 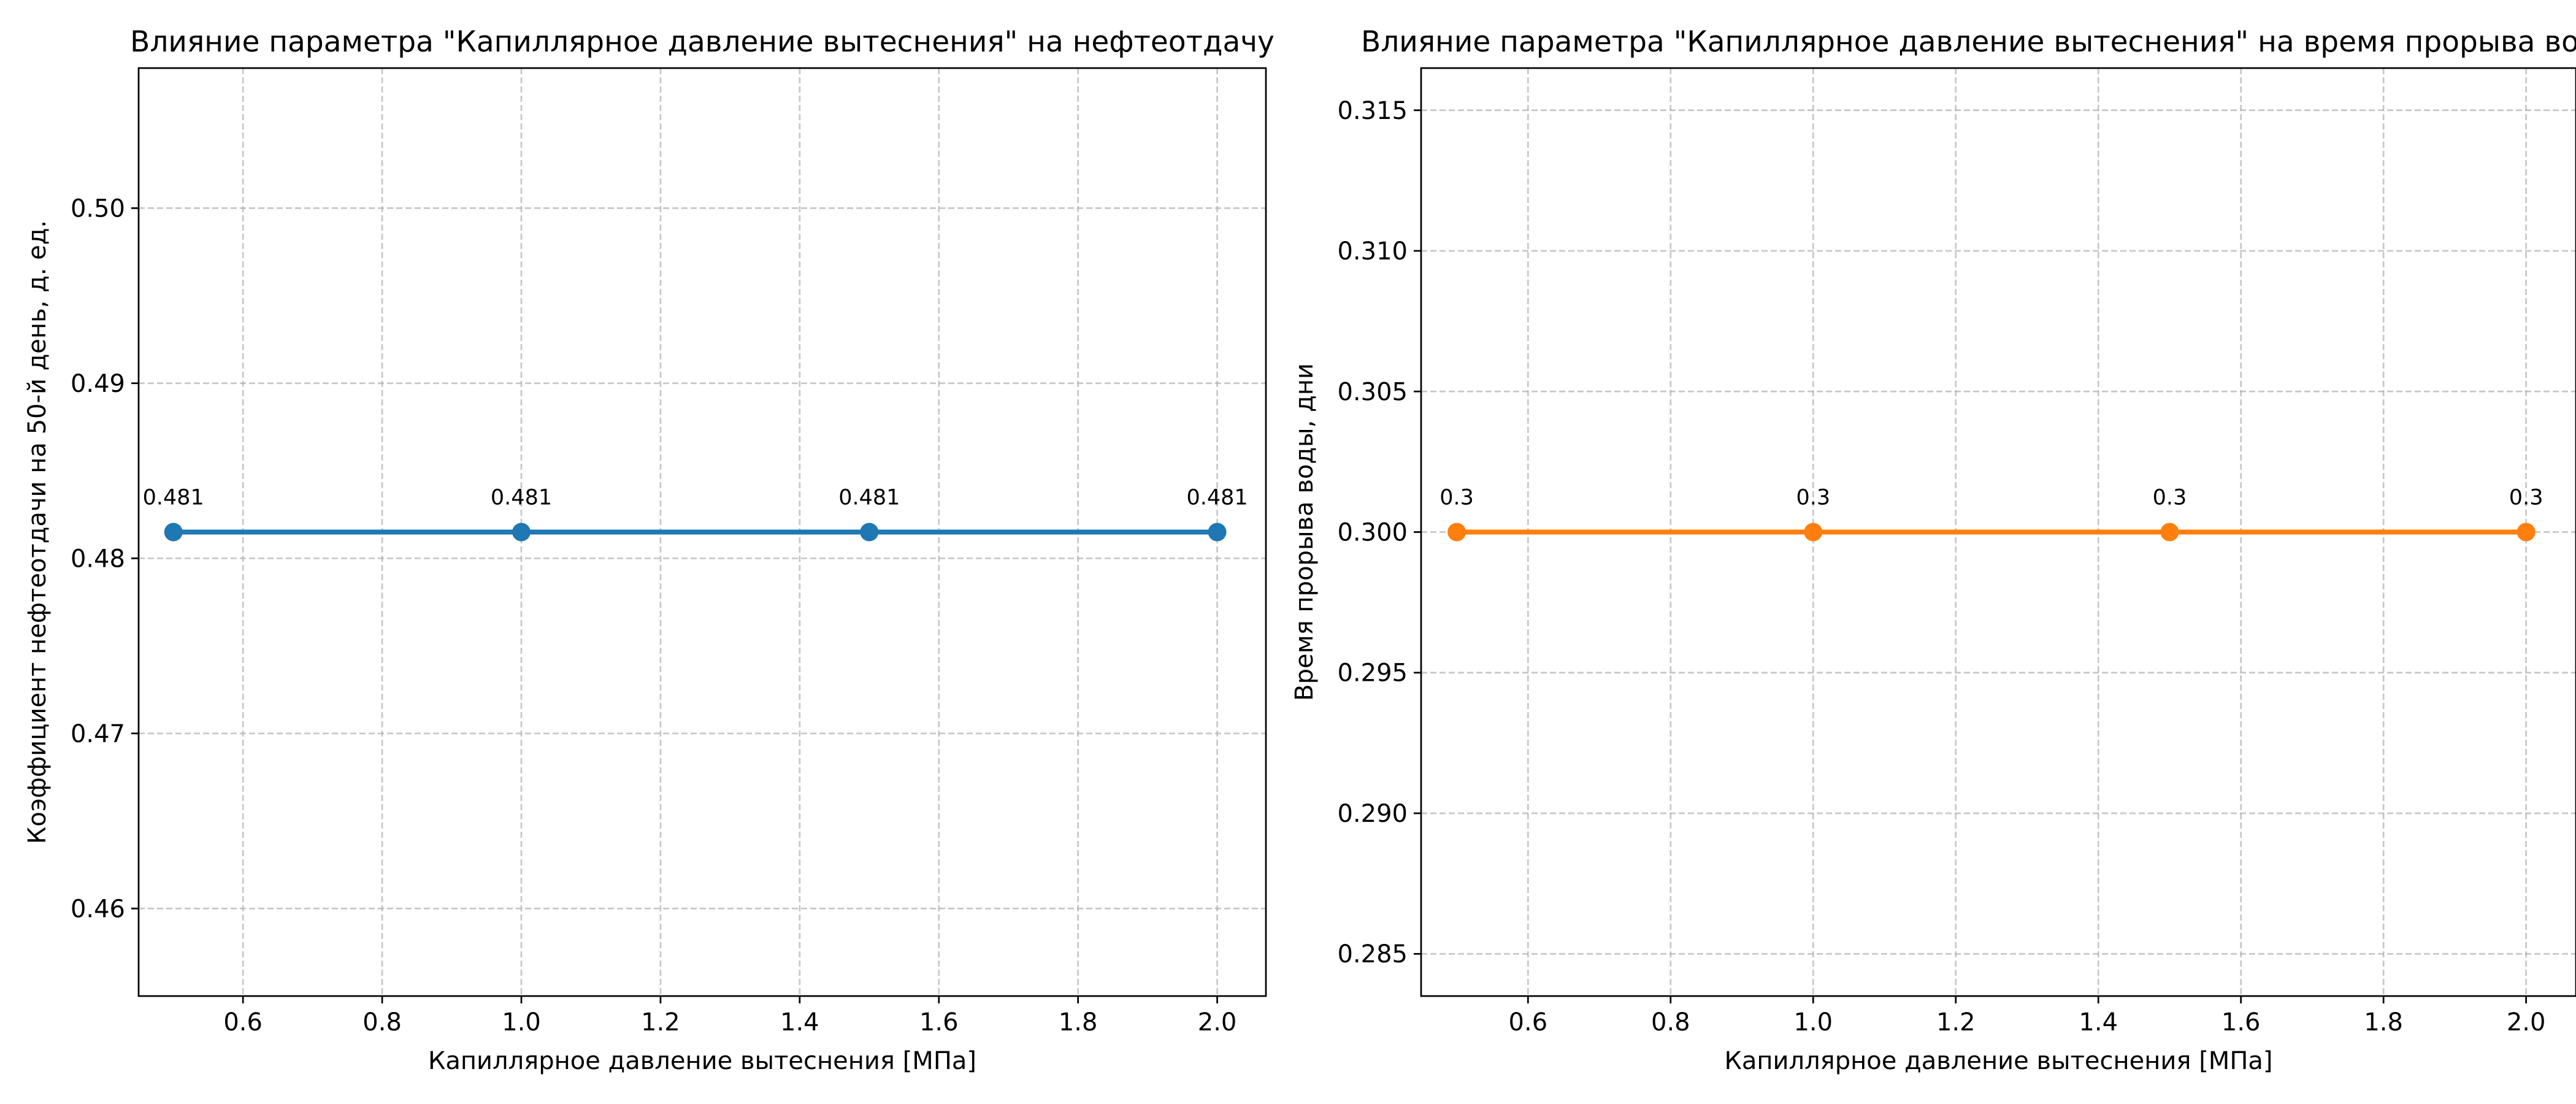 What do you see at coordinates (1372, 533) in the screenshot?
I see `y-tick-label: 0.300` at bounding box center [1372, 533].